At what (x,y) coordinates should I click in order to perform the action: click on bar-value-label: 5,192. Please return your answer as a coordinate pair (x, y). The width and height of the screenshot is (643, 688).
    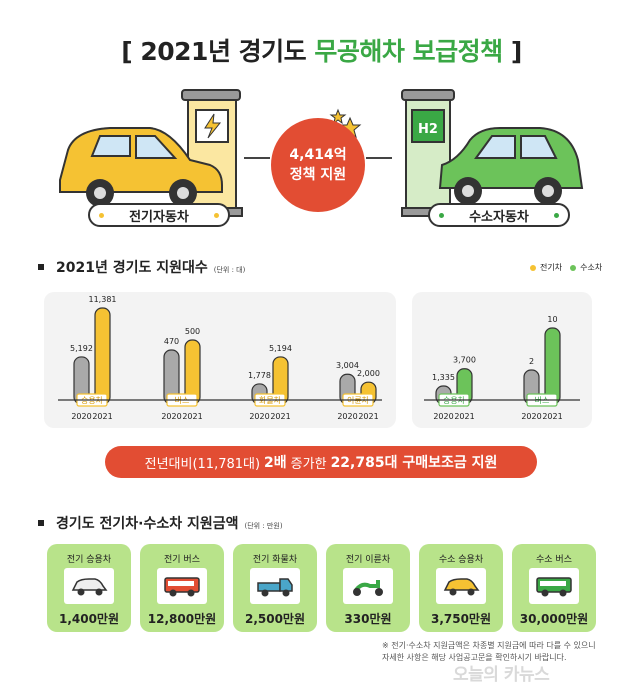
    Looking at the image, I should click on (81, 348).